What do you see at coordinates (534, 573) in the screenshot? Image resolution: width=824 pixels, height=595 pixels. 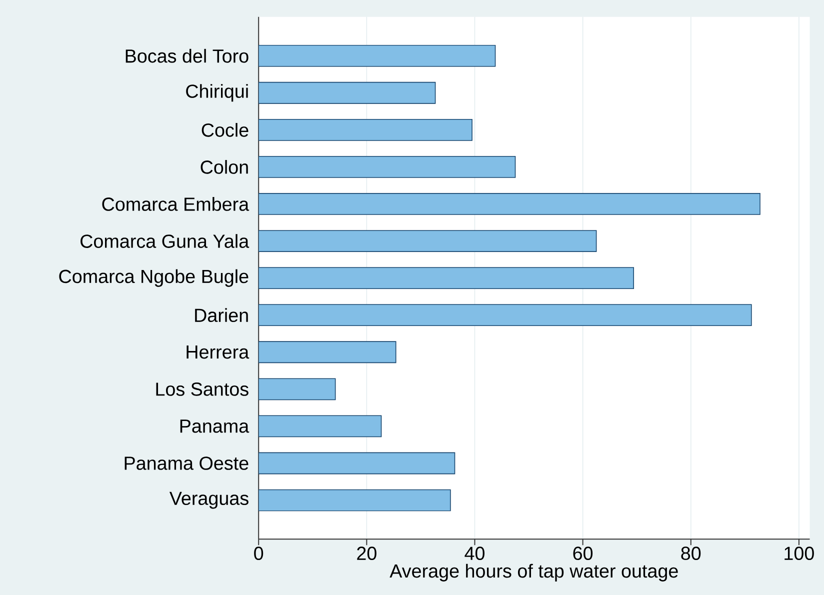 I see `x-axis-title: Average hours of tap water outage` at bounding box center [534, 573].